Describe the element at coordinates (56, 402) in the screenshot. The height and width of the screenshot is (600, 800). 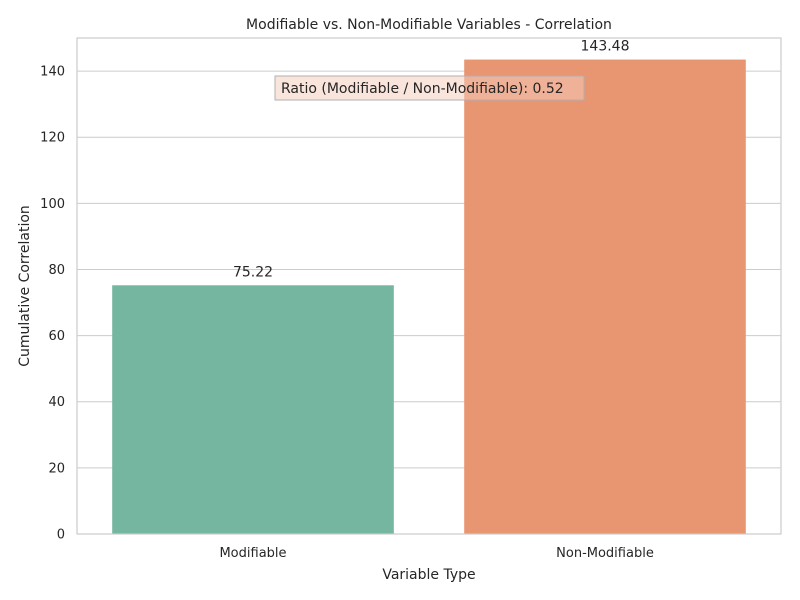
I see `y-tick-label: 40` at that location.